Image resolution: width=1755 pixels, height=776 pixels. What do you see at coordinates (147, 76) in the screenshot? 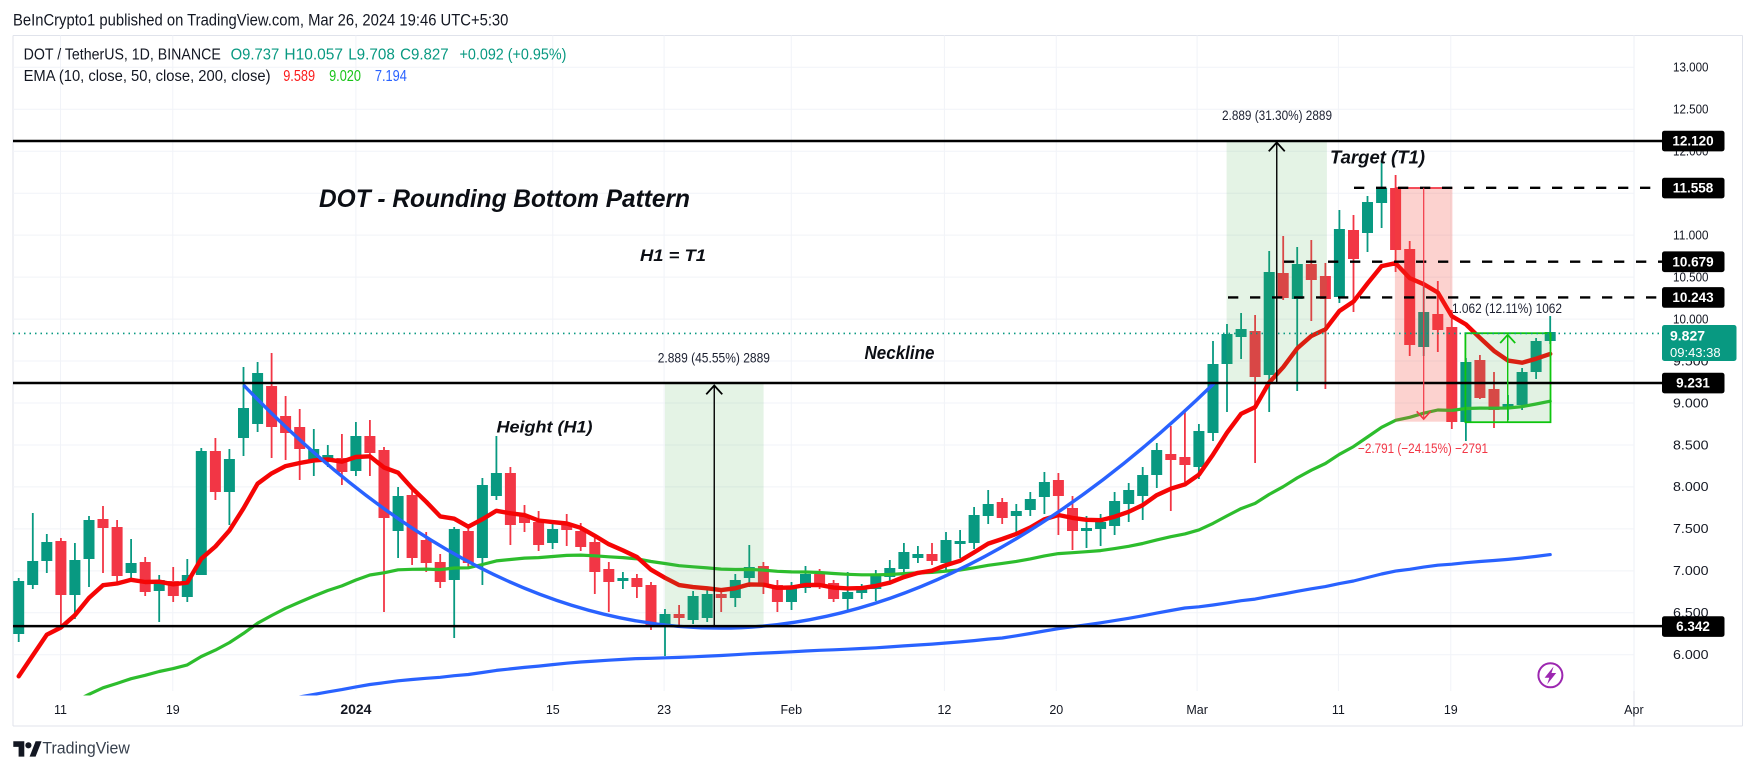
I see `svg-text:EMA (10, close, 50, close, 200: EMA (10, close, 50, close, 200, close)` at bounding box center [147, 76].